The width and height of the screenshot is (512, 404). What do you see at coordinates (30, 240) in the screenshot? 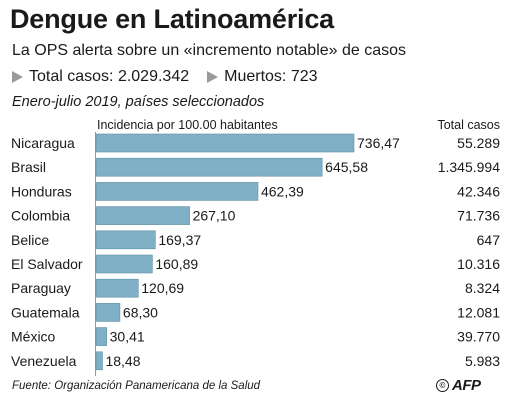
I see `category-label: Belice` at bounding box center [30, 240].